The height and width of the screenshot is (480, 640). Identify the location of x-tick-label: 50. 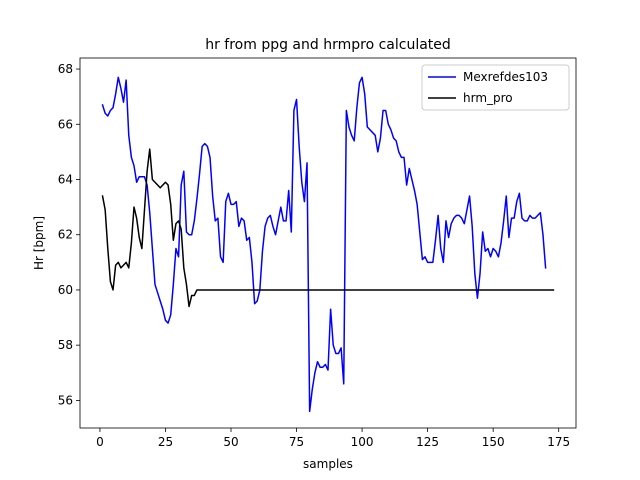
(230, 442).